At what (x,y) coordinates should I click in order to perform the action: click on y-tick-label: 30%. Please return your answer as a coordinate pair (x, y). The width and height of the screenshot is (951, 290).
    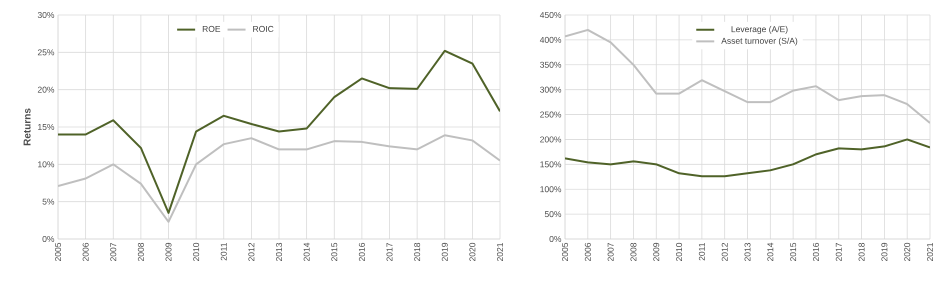
    Looking at the image, I should click on (46, 15).